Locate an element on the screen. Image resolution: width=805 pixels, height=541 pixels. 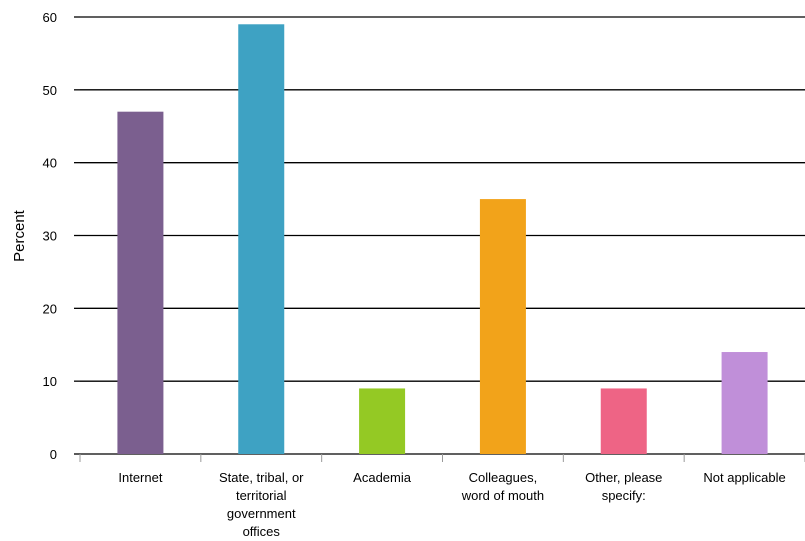
x-tick-label: Colleagues, is located at coordinates (503, 477).